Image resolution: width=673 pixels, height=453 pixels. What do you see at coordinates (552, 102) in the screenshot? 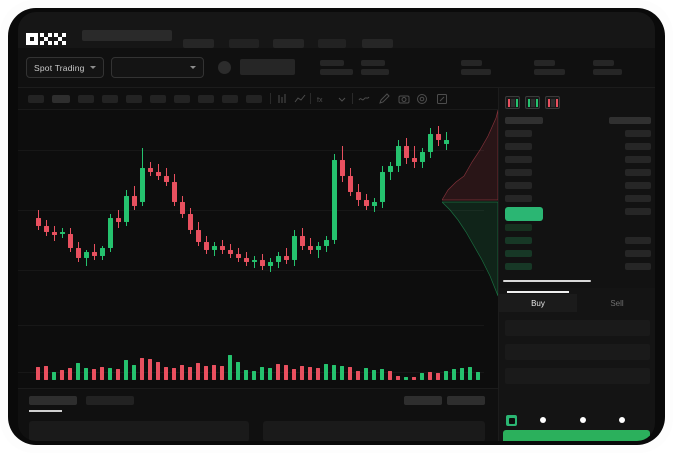
I see `orderbook-asks-icon` at bounding box center [552, 102].